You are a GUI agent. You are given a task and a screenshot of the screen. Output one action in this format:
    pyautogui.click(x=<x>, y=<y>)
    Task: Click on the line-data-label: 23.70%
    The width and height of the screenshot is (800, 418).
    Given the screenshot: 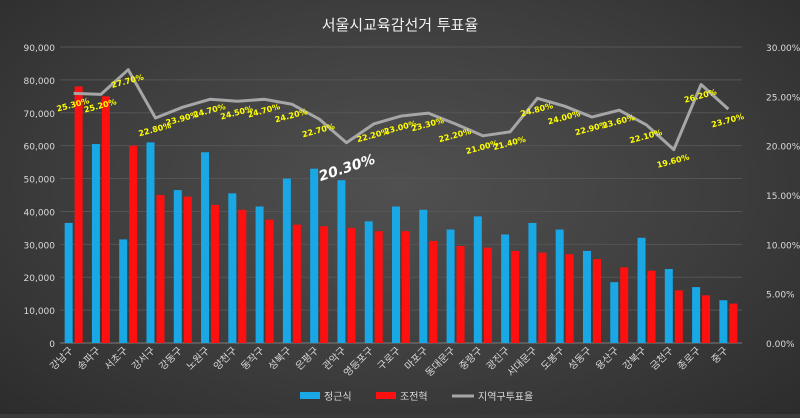 What is the action you would take?
    pyautogui.click(x=727, y=120)
    